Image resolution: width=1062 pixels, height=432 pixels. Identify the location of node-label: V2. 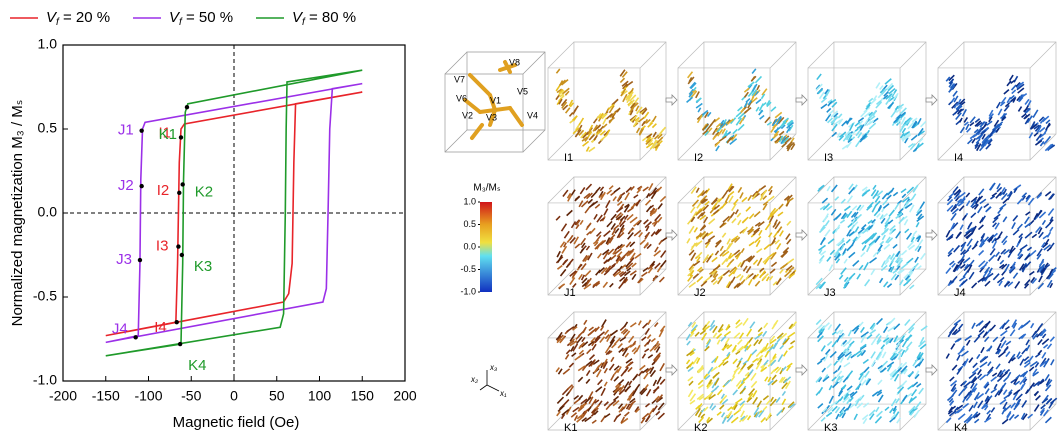
(467, 115).